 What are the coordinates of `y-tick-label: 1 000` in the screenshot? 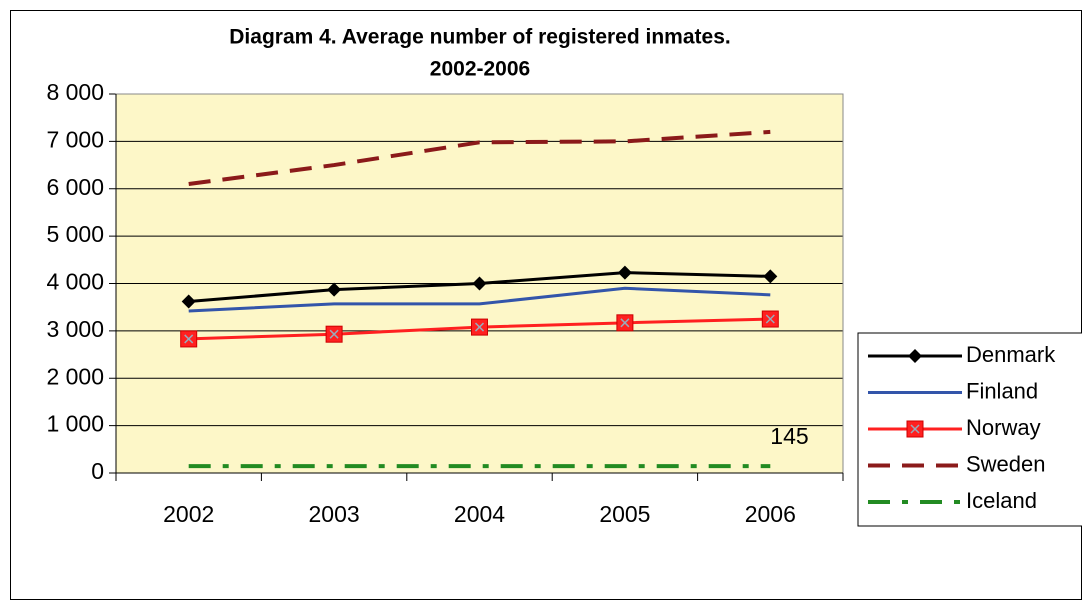 It's located at (75, 424).